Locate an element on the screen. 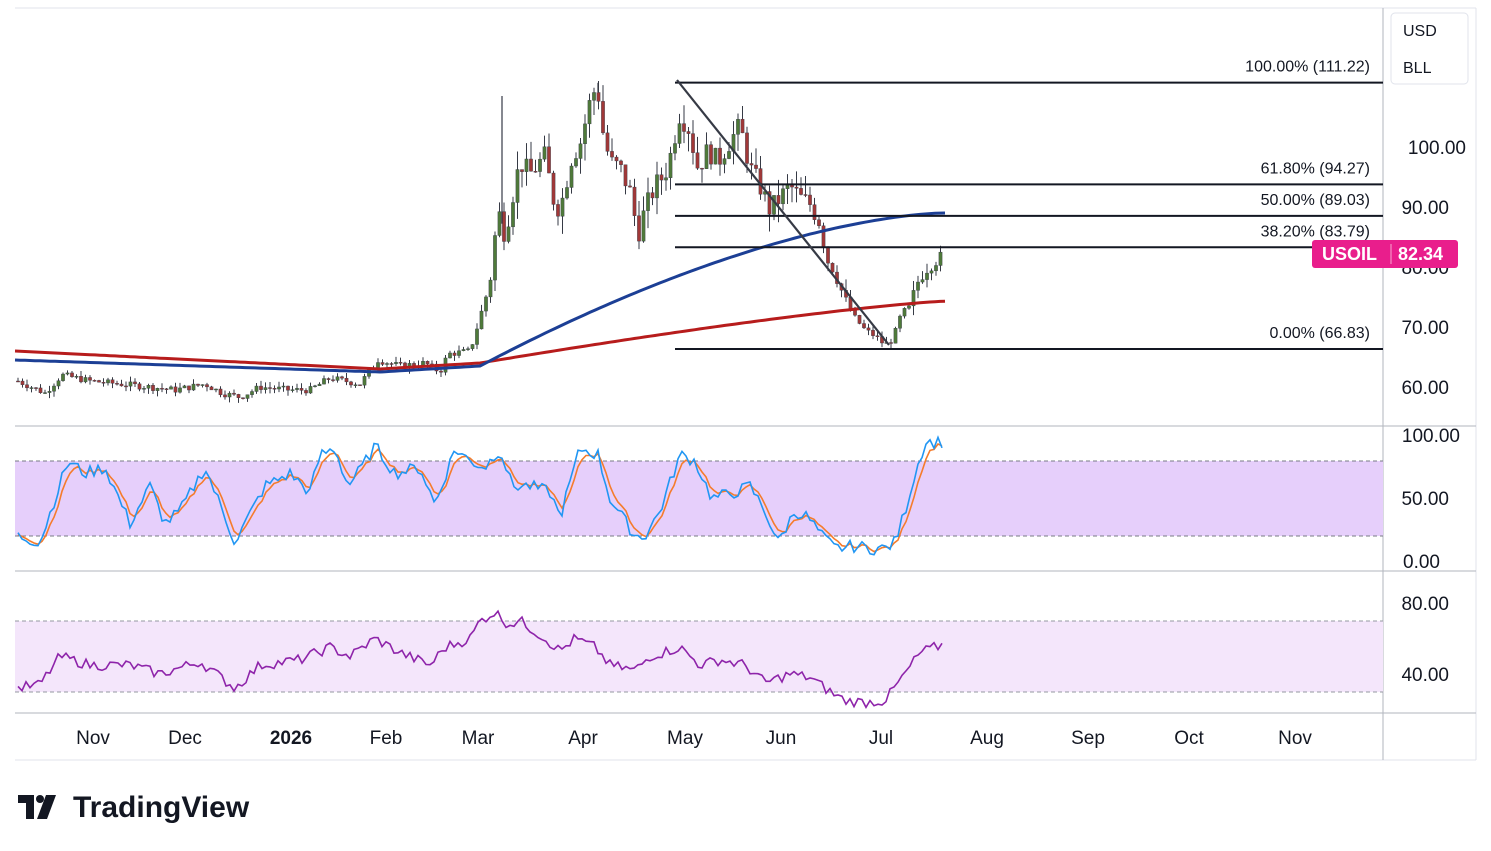 This screenshot has width=1491, height=851. time-tick-label: Sep is located at coordinates (1088, 738).